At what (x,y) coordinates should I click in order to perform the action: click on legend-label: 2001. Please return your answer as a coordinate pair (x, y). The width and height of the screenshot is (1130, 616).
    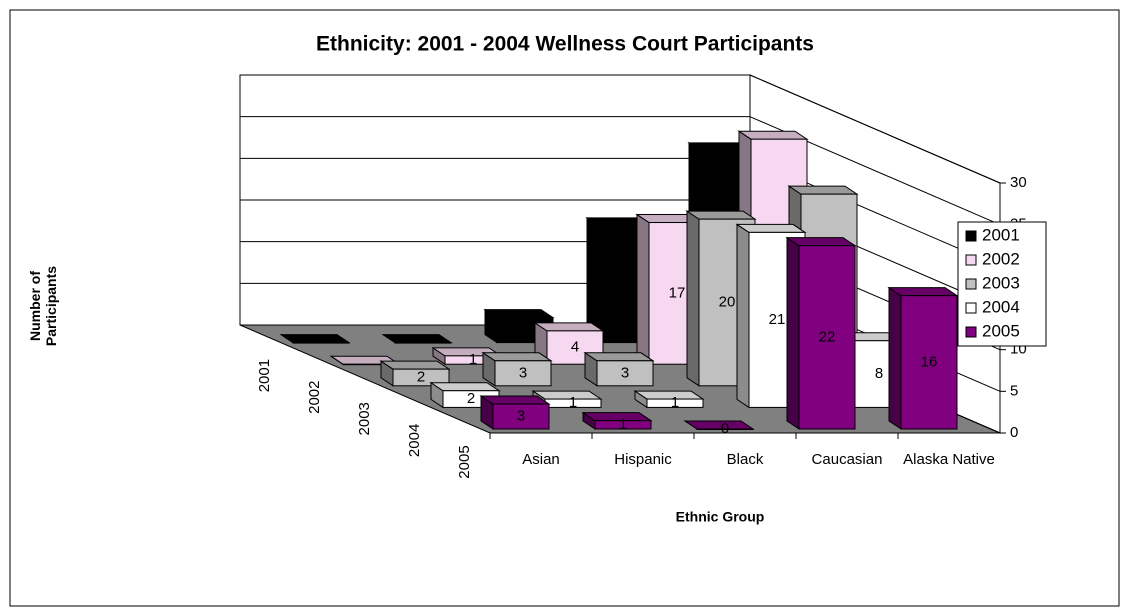
    Looking at the image, I should click on (1001, 234).